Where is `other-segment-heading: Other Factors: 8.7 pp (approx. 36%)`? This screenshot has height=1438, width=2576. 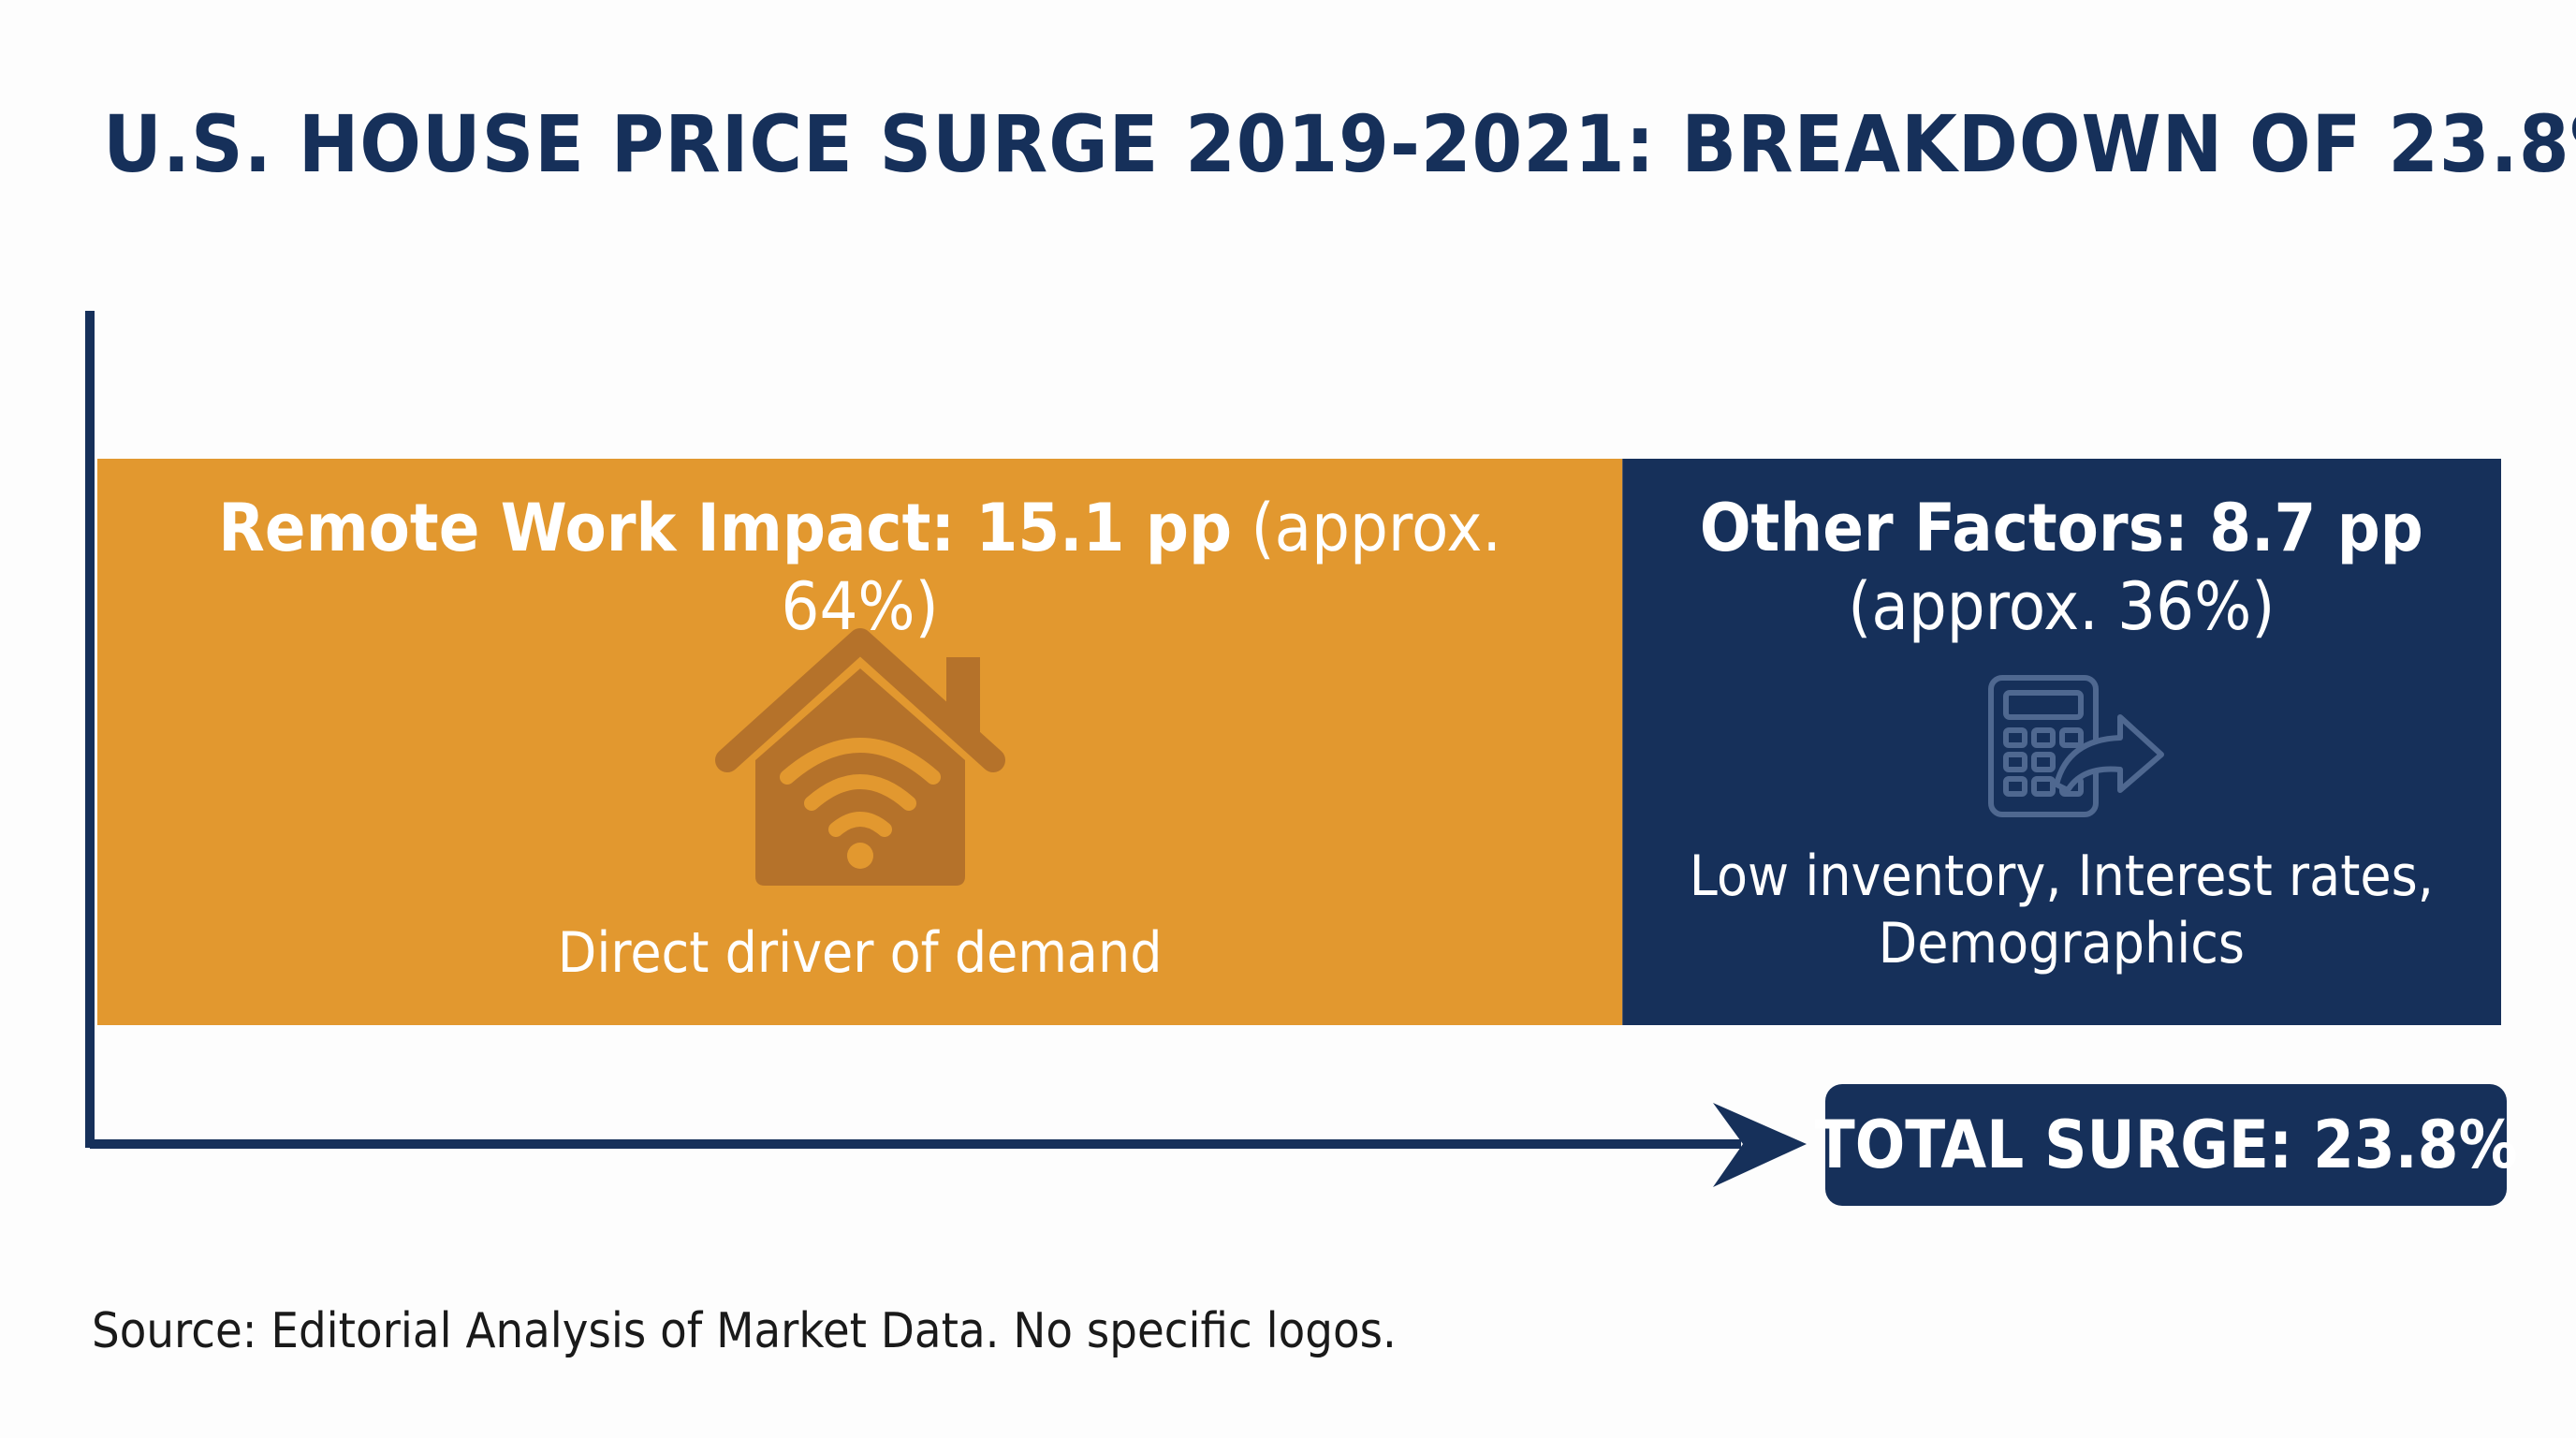 other-segment-heading: Other Factors: 8.7 pp (approx. 36%) is located at coordinates (2062, 567).